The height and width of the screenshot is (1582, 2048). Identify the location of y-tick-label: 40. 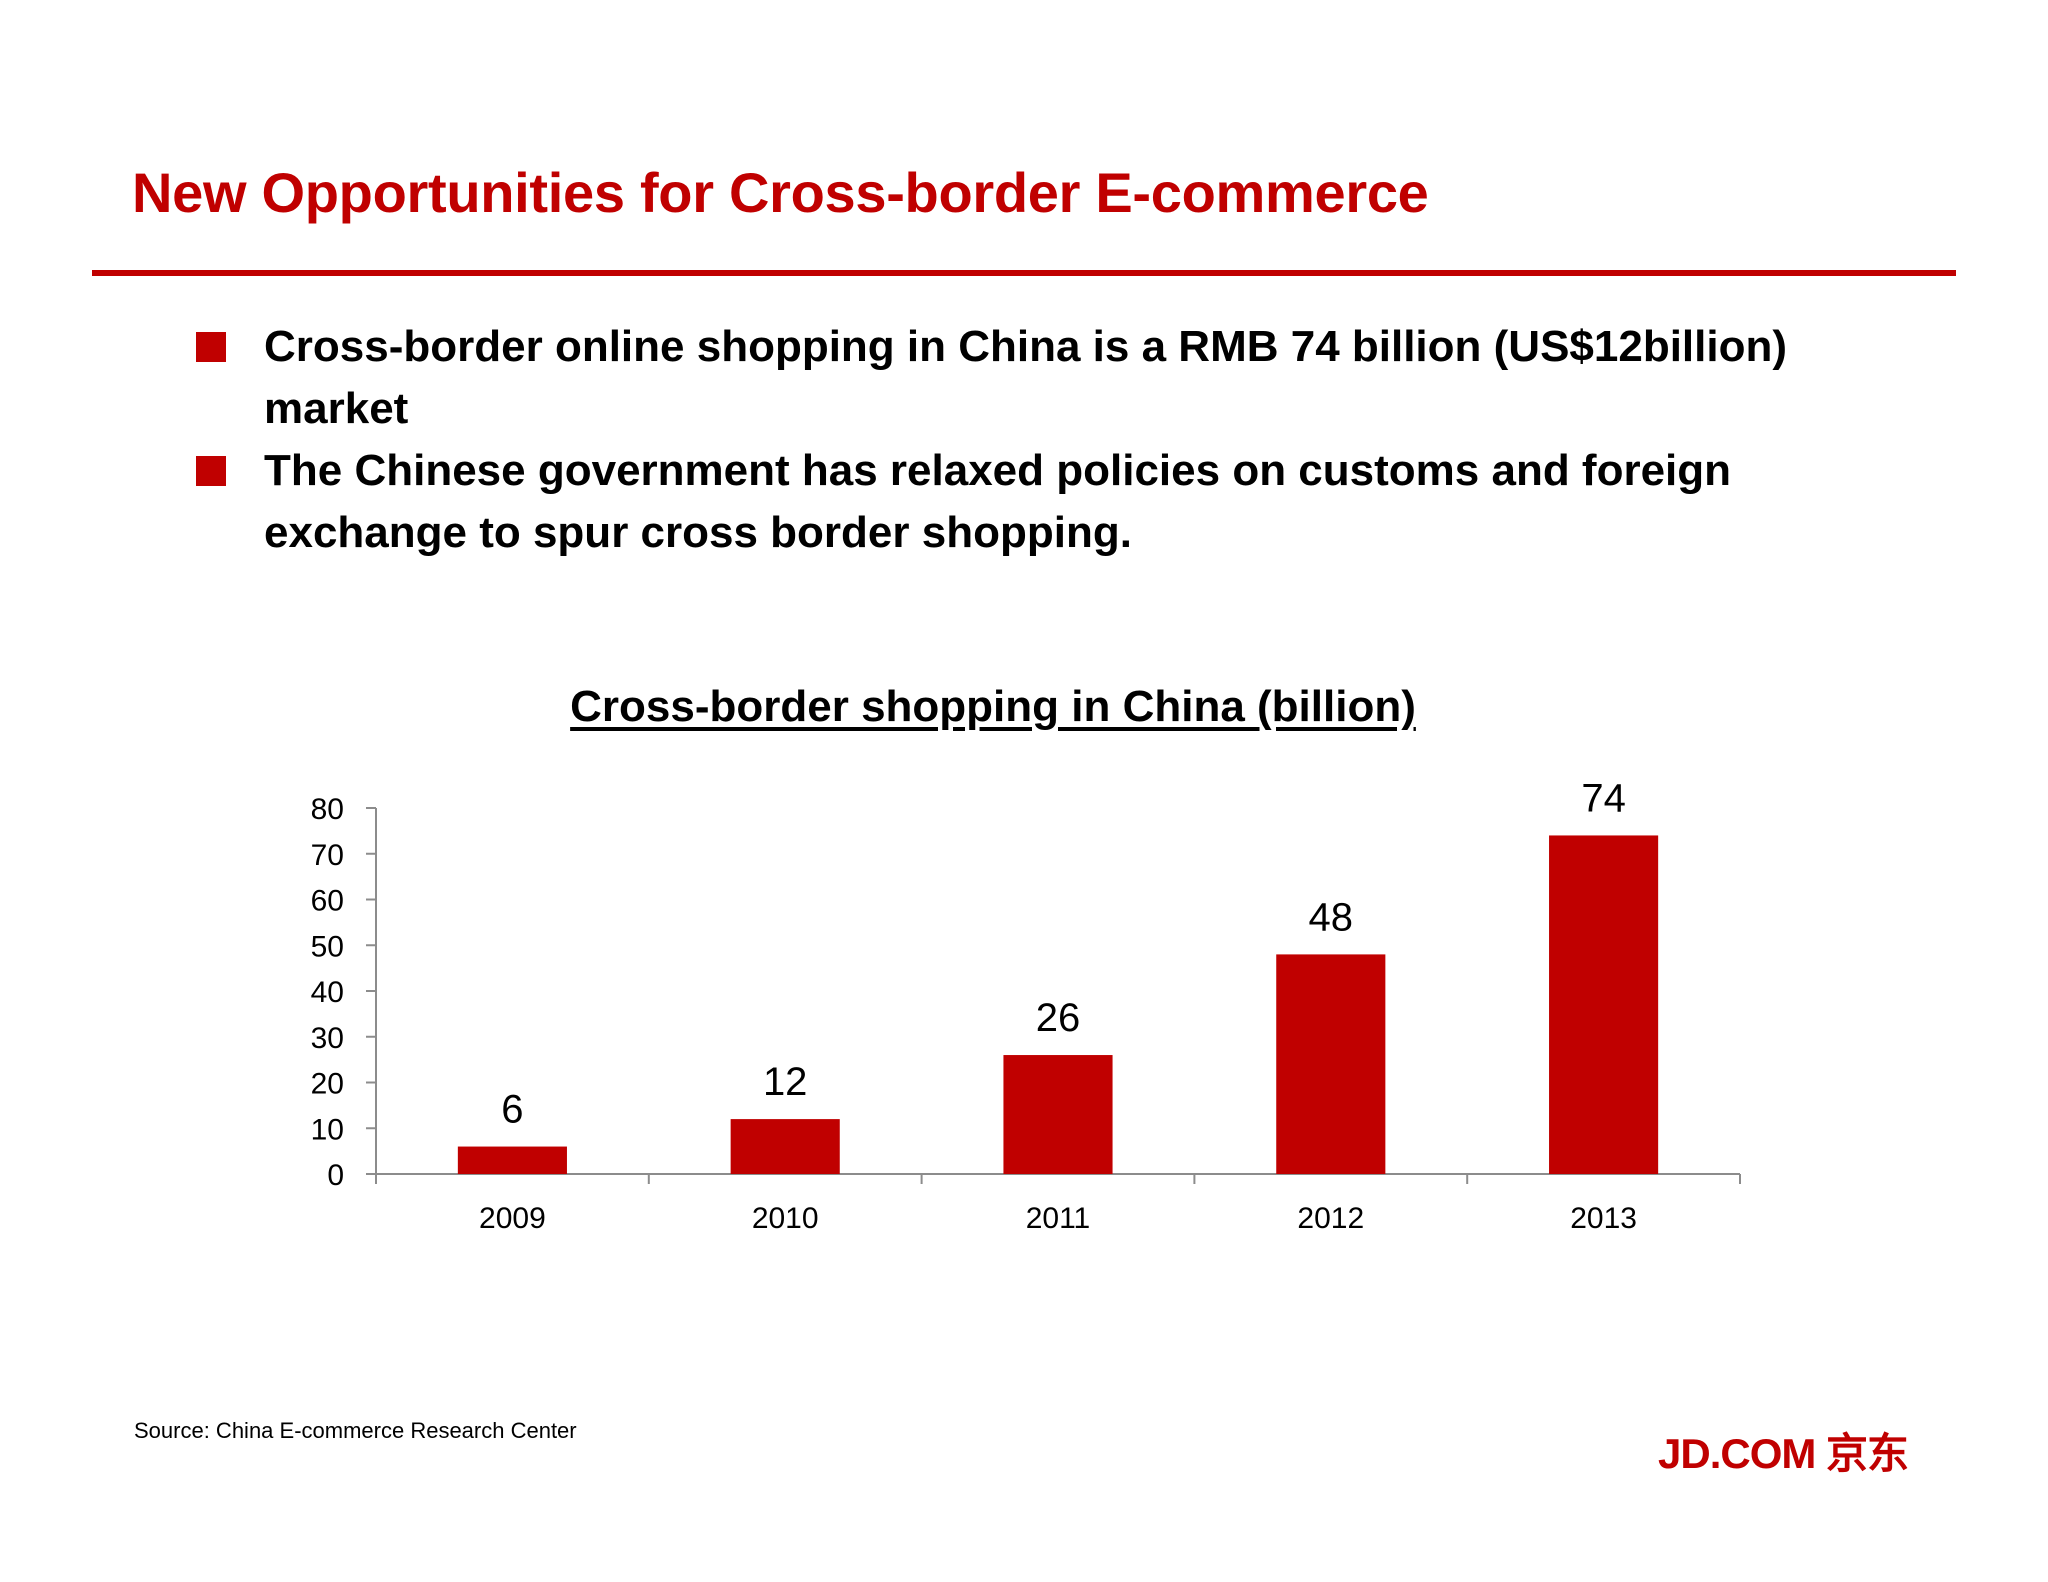
(327, 992).